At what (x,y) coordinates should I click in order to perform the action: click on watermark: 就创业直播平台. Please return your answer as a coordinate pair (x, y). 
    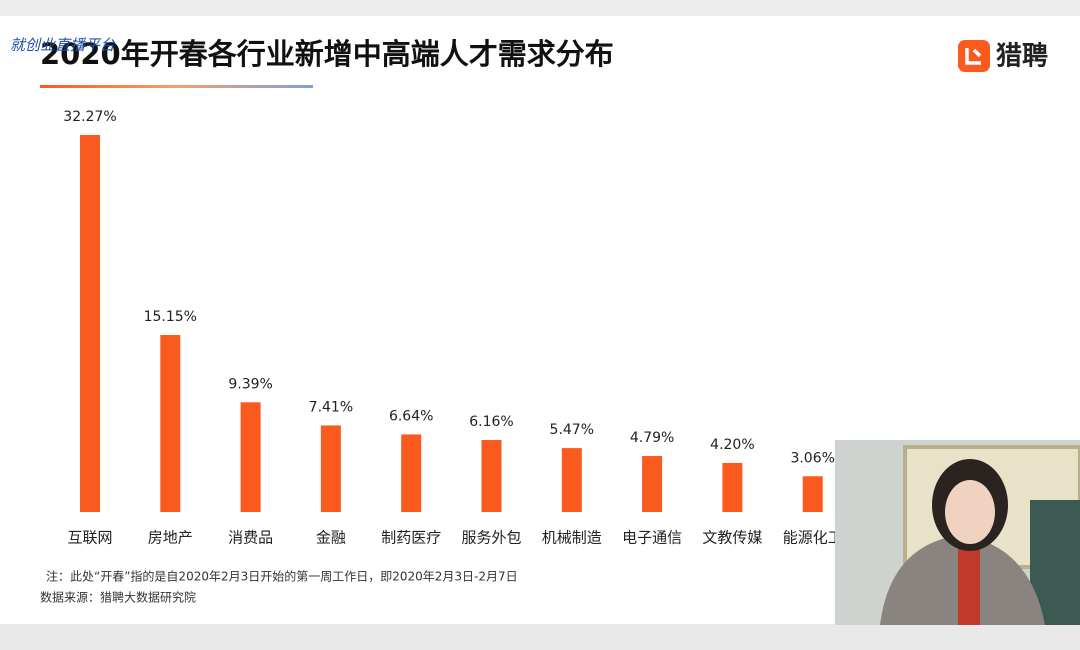
    Looking at the image, I should click on (63, 45).